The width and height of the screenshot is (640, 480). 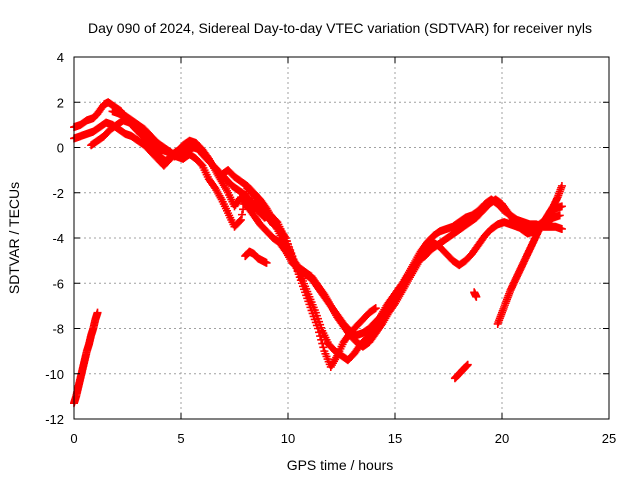 I want to click on x-axis-label: GPS time / hours, so click(x=340, y=465).